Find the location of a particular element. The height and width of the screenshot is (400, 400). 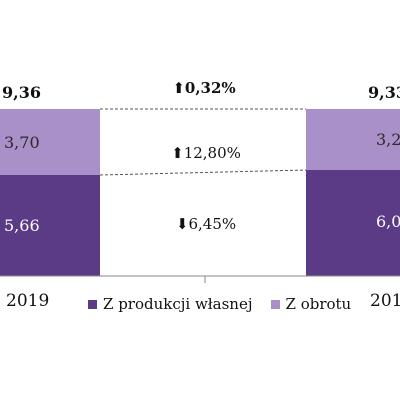

legend-swatch-own-production is located at coordinates (92, 304).